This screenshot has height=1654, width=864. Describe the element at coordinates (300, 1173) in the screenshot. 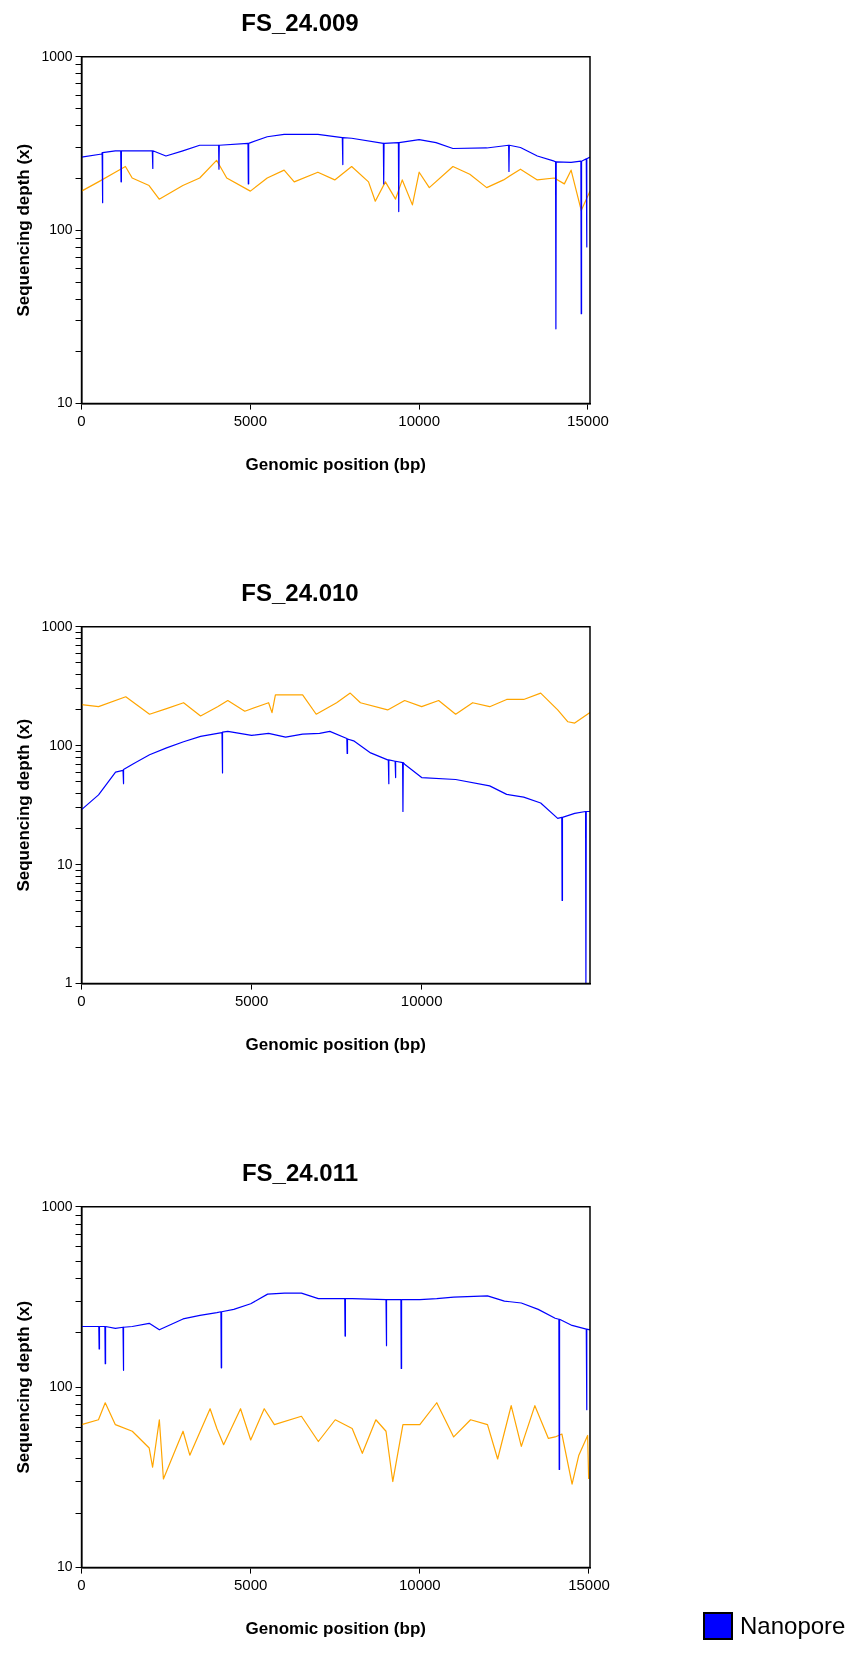

I see `chart-title: FS_24.011` at that location.